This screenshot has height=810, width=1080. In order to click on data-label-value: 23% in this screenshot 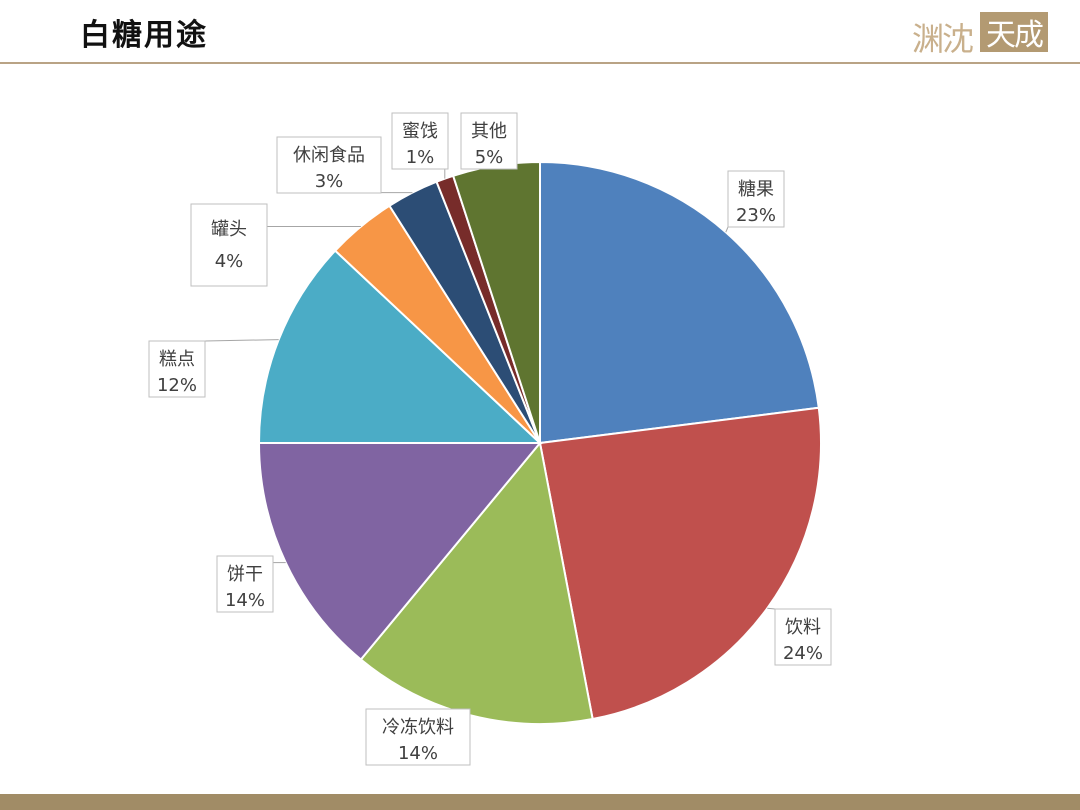, I will do `click(756, 215)`.